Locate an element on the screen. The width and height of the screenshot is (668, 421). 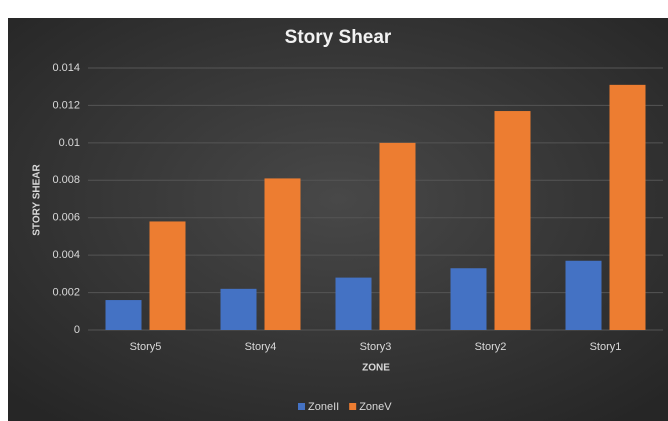
x-tick-label: Story1 is located at coordinates (606, 347).